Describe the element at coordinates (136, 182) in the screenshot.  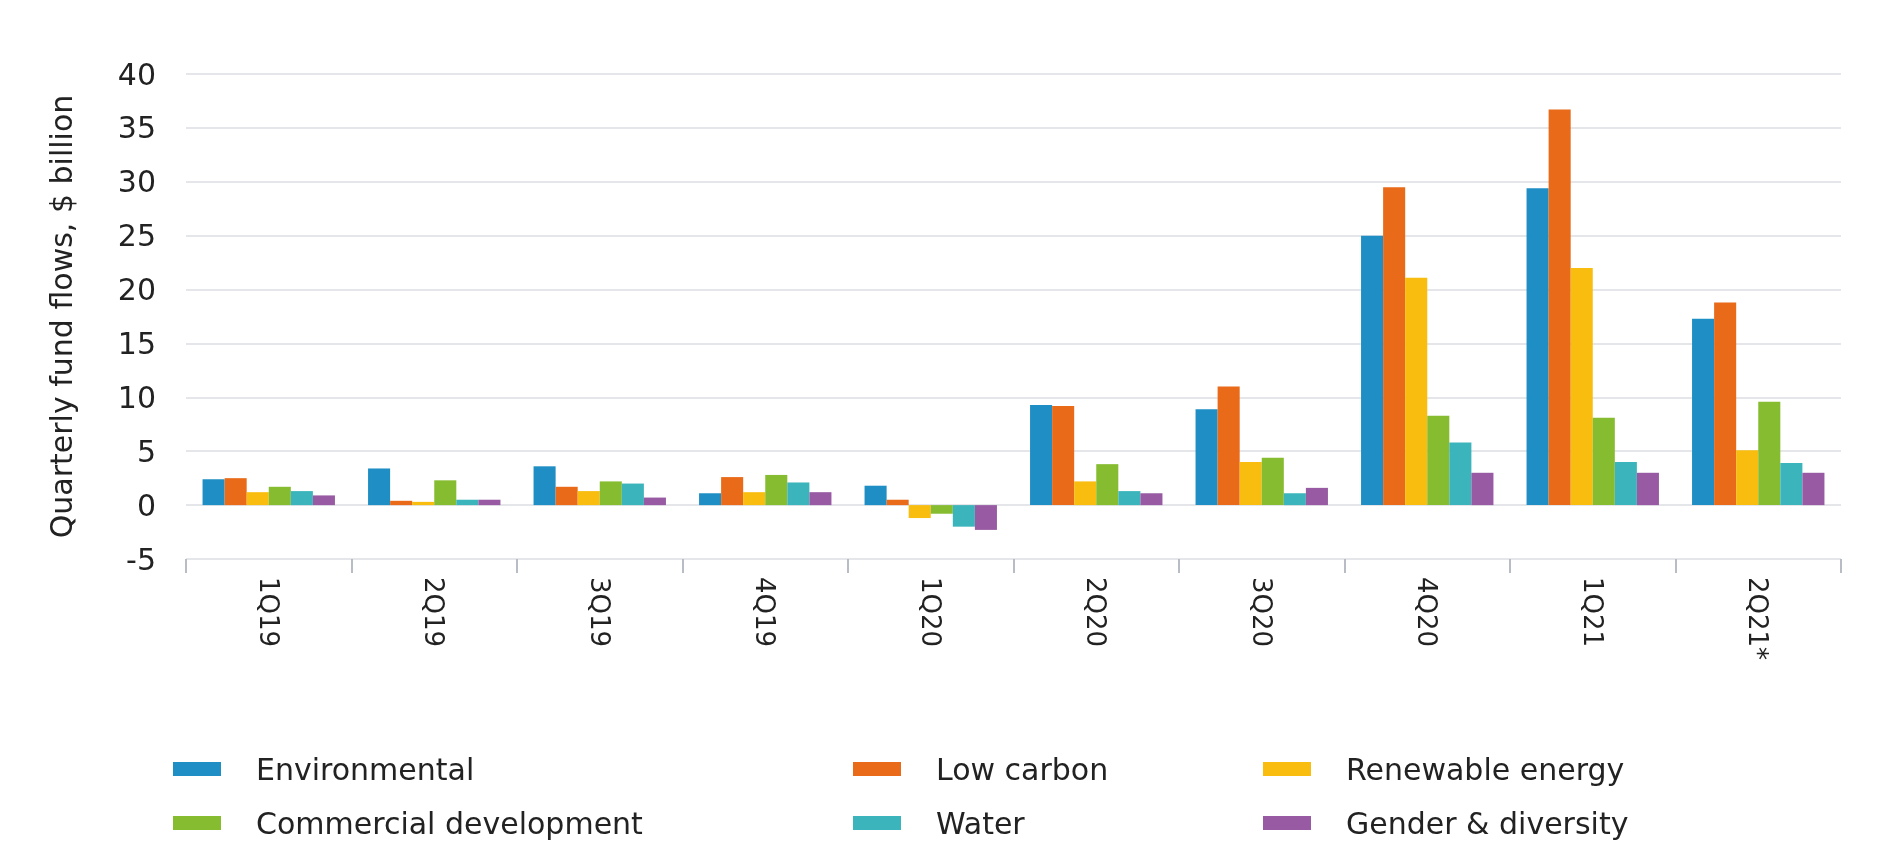
I see `y-tick-label: 30` at that location.